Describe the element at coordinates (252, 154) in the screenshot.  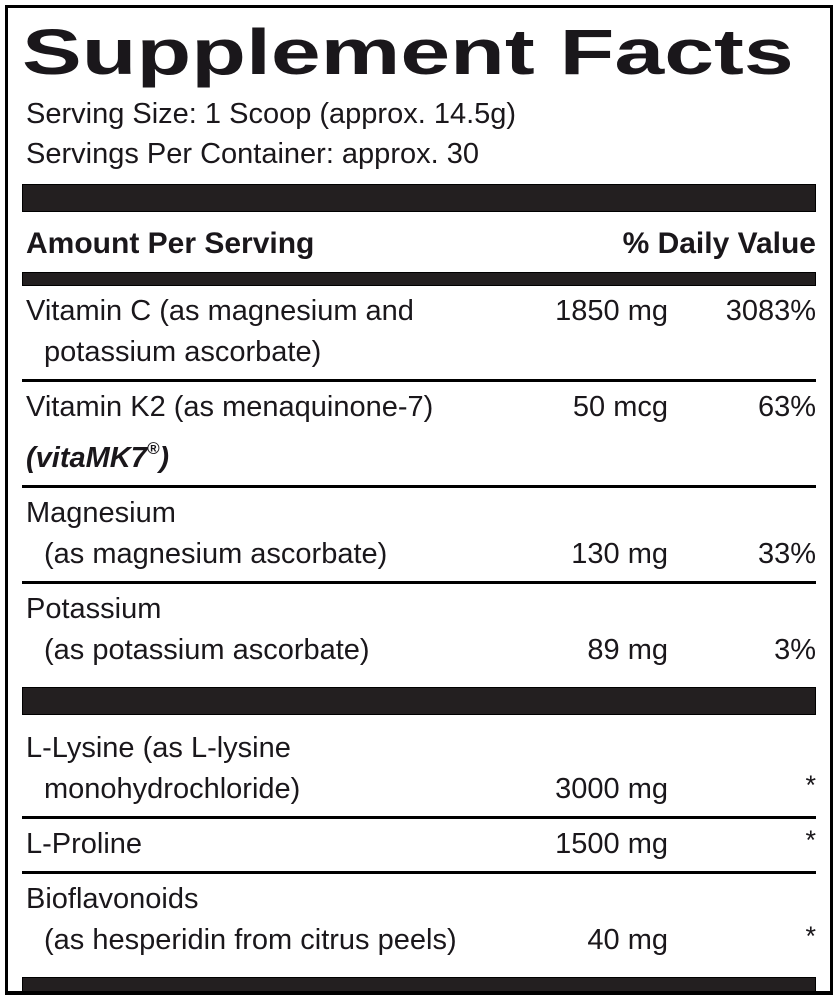
I see `servings-per-container: Servings Per Container: approx. 30` at that location.